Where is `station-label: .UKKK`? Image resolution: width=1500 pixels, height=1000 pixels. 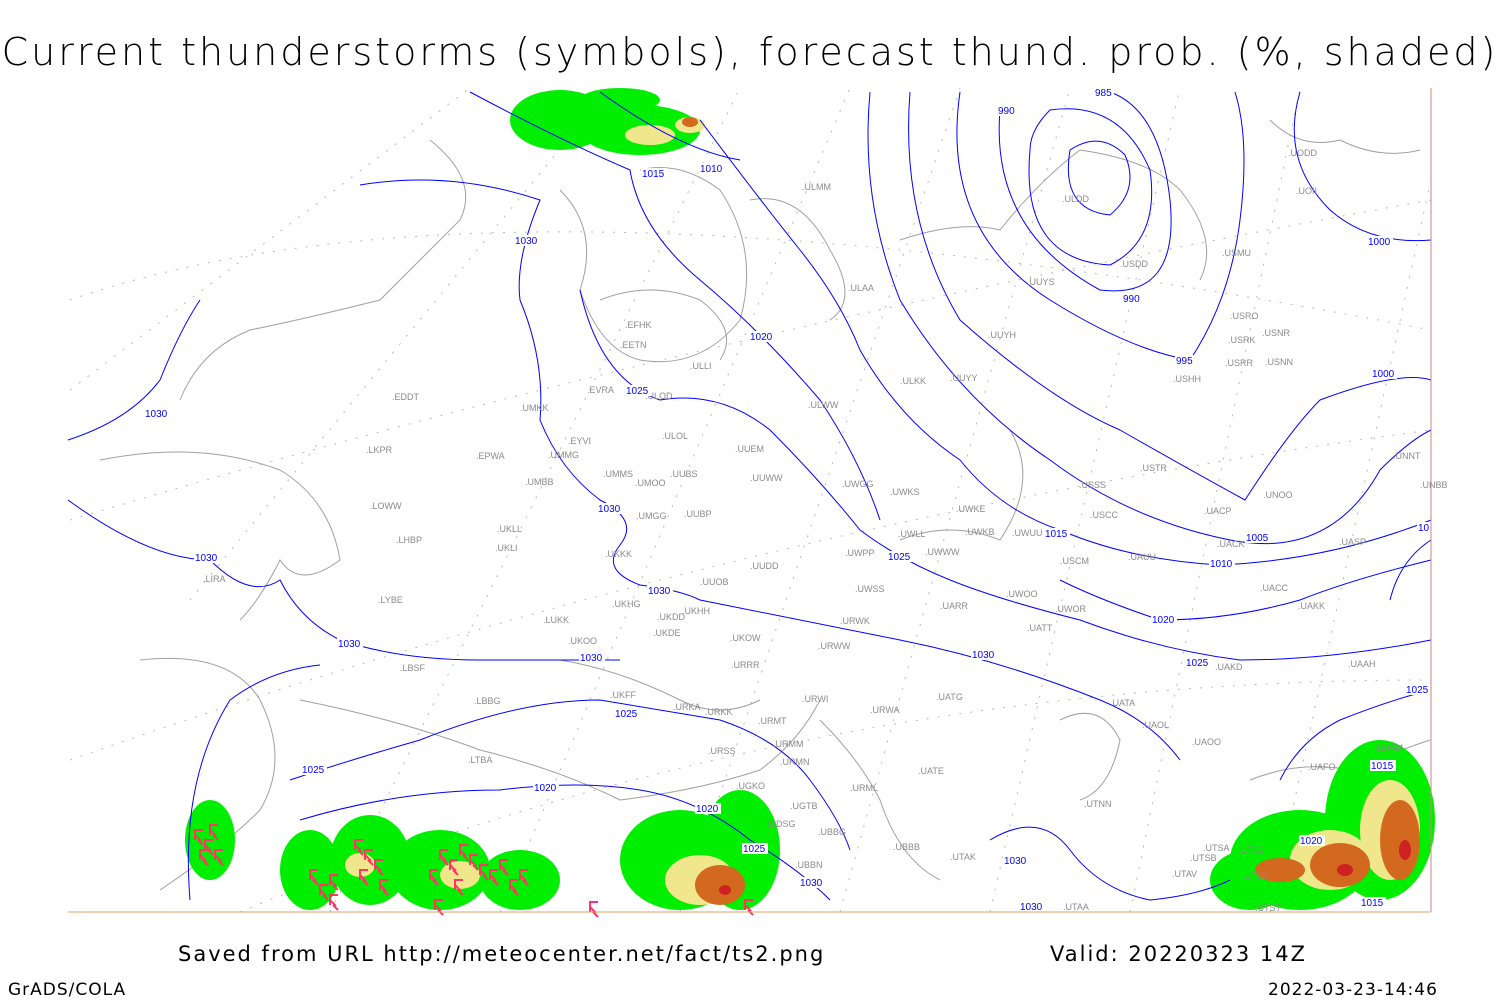 station-label: .UKKK is located at coordinates (618, 554).